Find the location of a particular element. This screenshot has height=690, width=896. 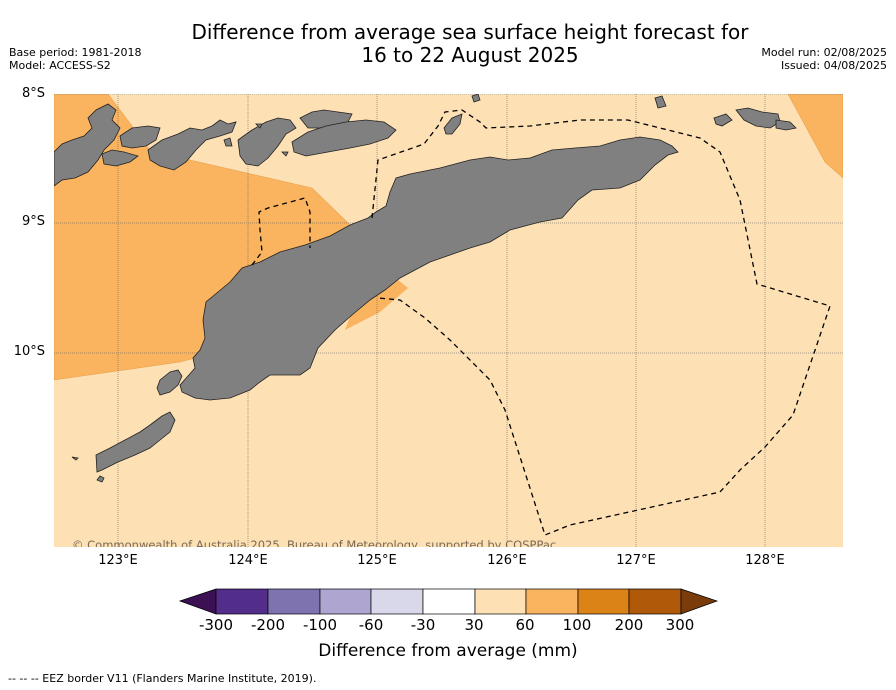

lat-label-10s: 10°S is located at coordinates (29, 351).